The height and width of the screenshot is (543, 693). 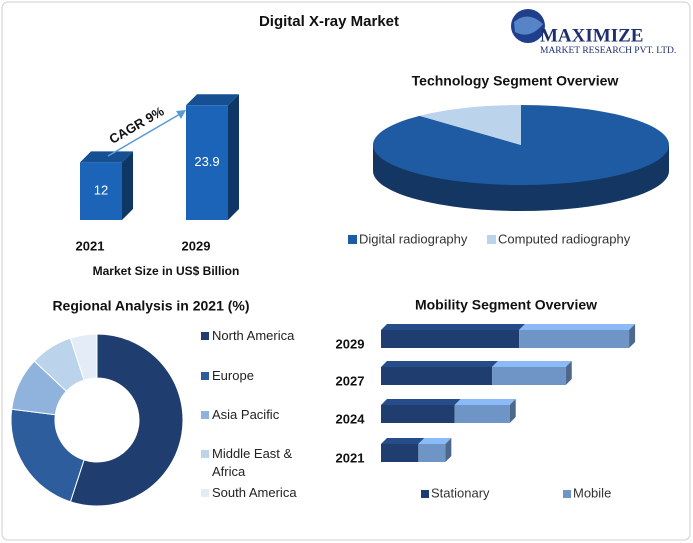 I want to click on legend-label: Digital radiography, so click(x=413, y=238).